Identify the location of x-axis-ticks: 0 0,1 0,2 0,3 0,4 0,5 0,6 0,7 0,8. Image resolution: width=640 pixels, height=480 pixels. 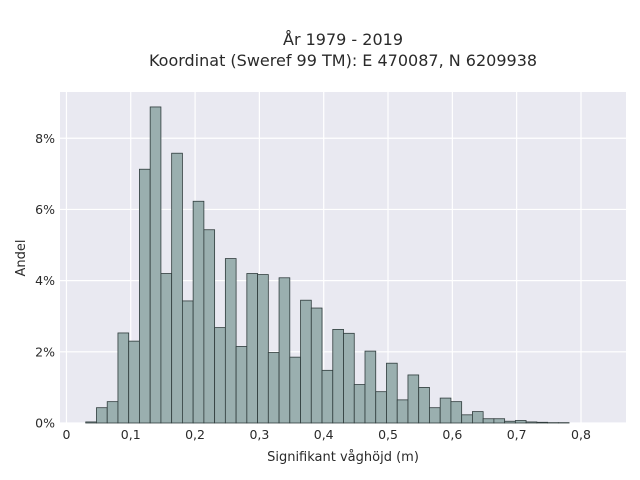
(326, 434).